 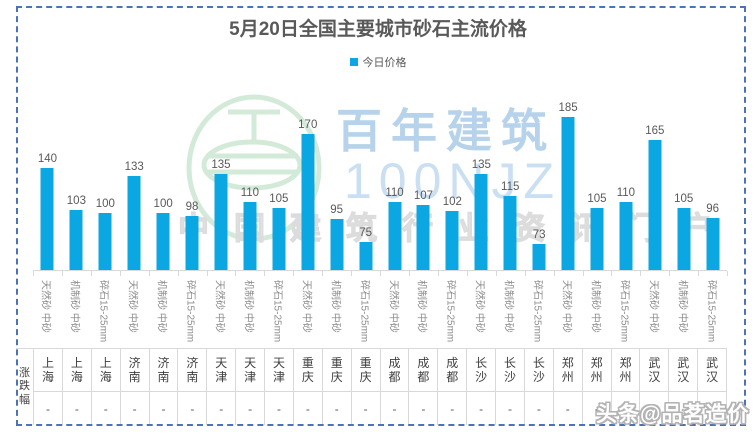 What do you see at coordinates (47, 159) in the screenshot?
I see `bar-value-label: 140` at bounding box center [47, 159].